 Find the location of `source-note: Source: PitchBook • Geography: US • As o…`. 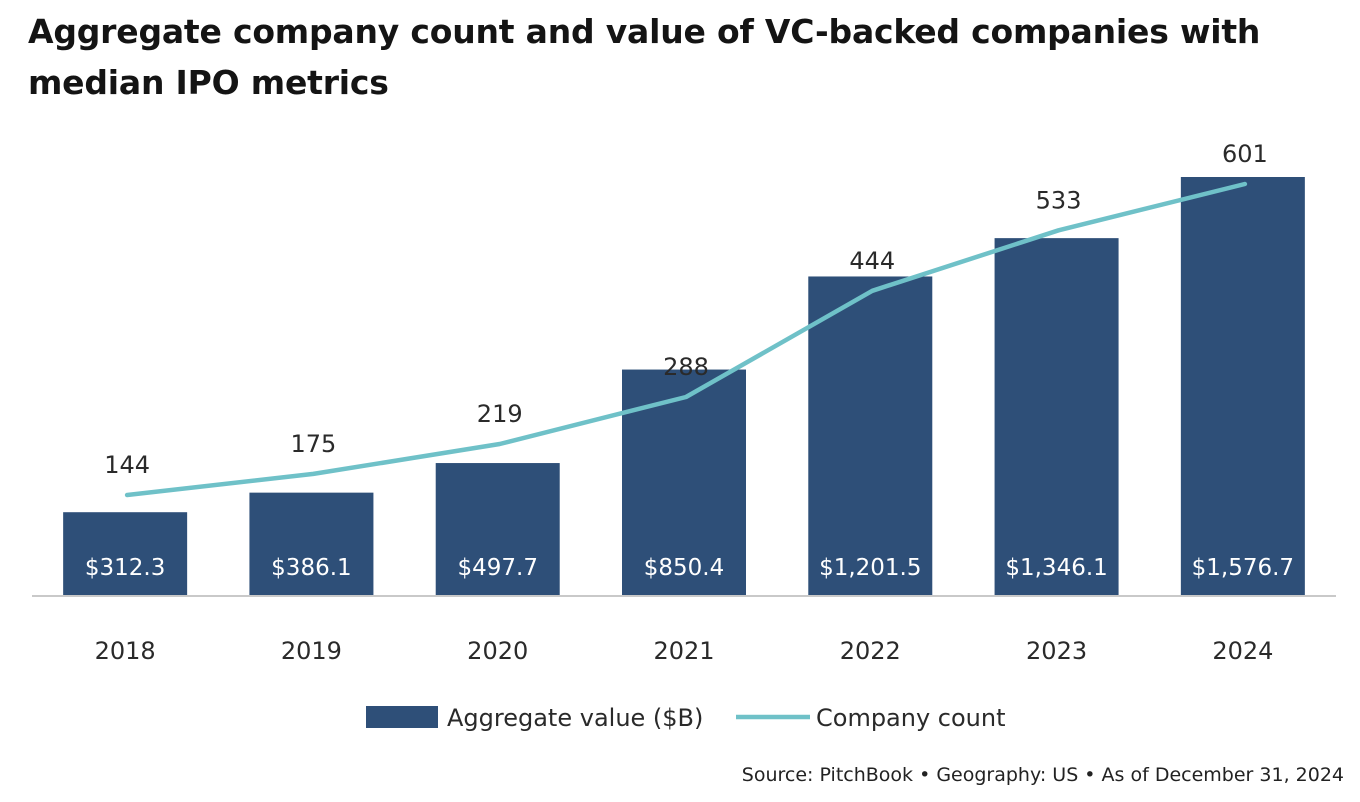

source-note: Source: PitchBook • Geography: US • As o… is located at coordinates (1042, 775).